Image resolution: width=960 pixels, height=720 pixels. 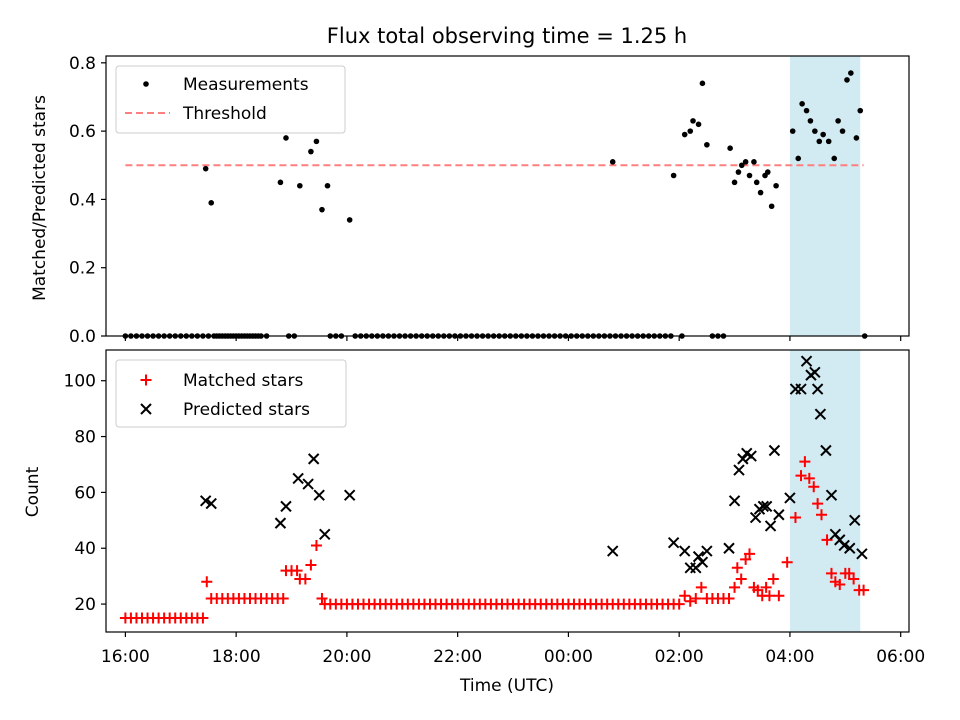 What do you see at coordinates (146, 409) in the screenshot?
I see `legend-predicted-marker` at bounding box center [146, 409].